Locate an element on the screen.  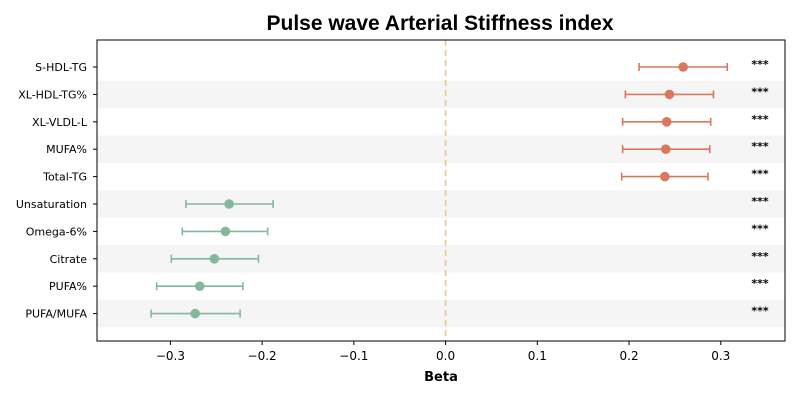
x-axis-ticks: −0.3 −0.2 −0.1 0.0 0.1 0.2 0.3 is located at coordinates (443, 352).